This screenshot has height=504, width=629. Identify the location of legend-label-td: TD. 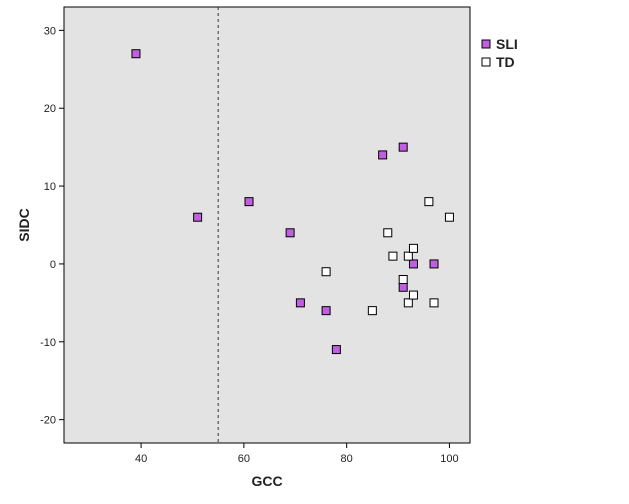
(505, 62).